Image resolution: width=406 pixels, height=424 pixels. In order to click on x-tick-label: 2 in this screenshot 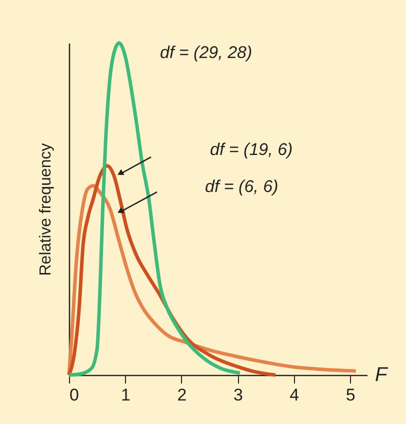, I will do `click(182, 395)`.